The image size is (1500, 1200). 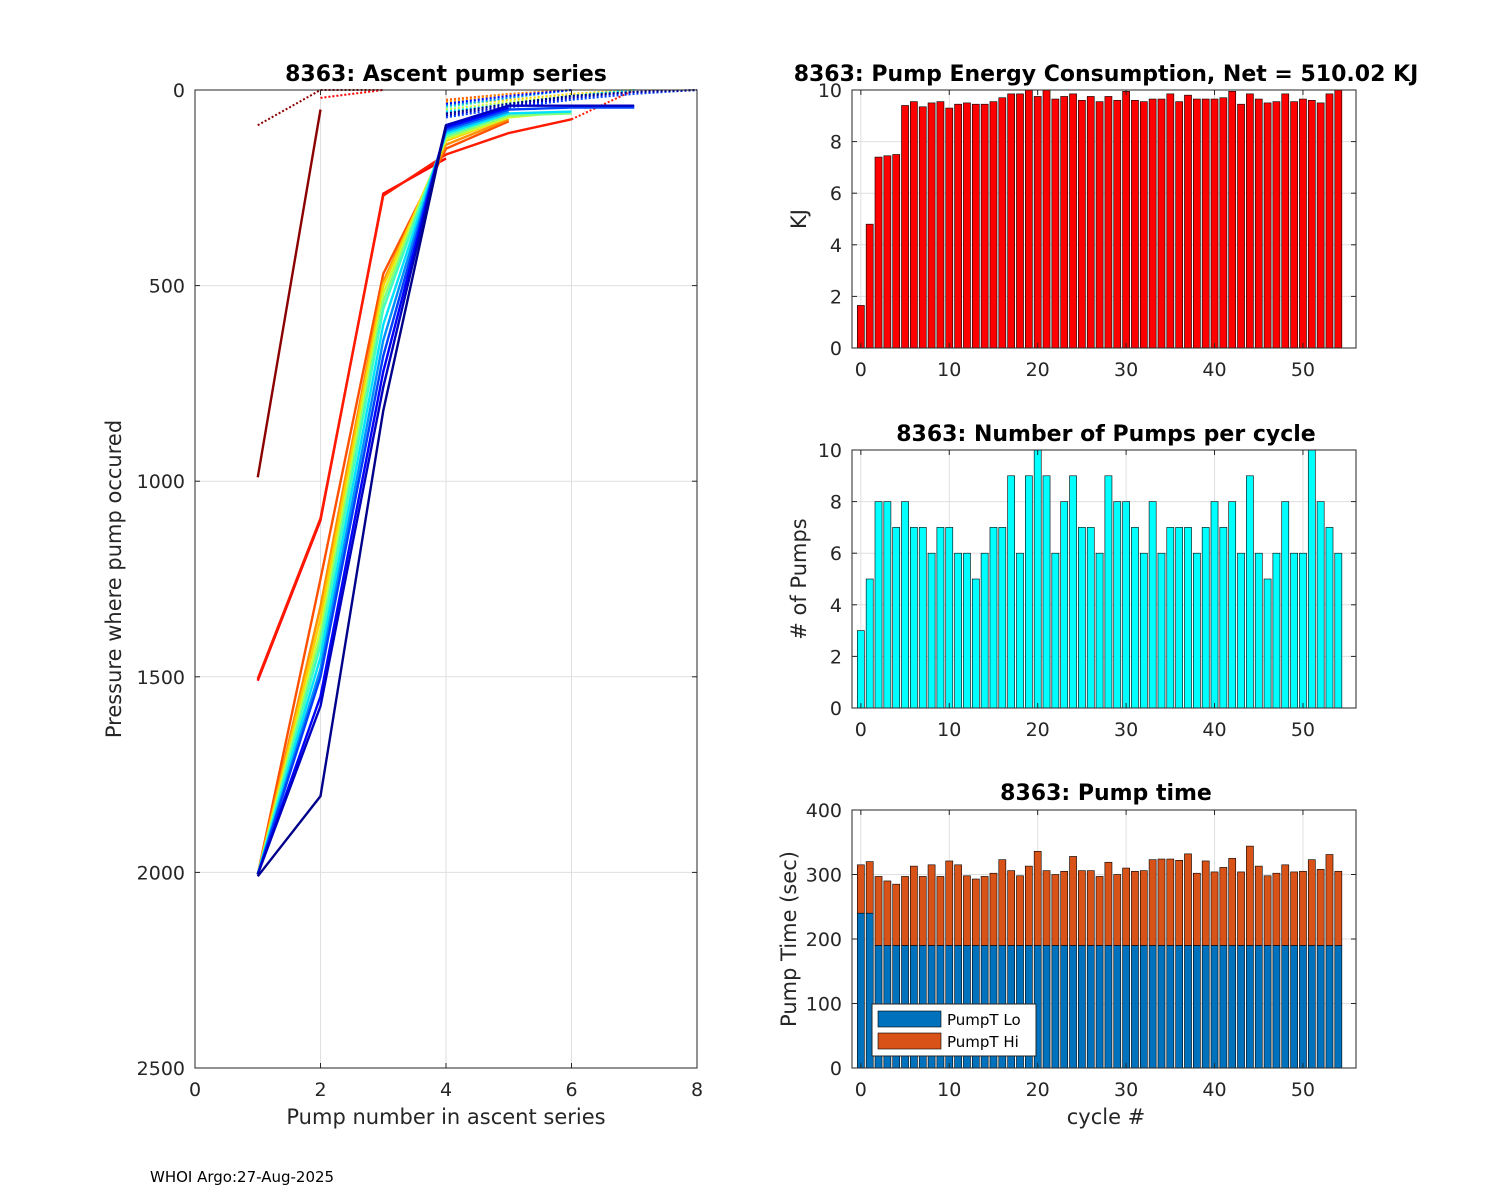 What do you see at coordinates (446, 74) in the screenshot?
I see `ascent-chart-title: 8363: Ascent pump series` at bounding box center [446, 74].